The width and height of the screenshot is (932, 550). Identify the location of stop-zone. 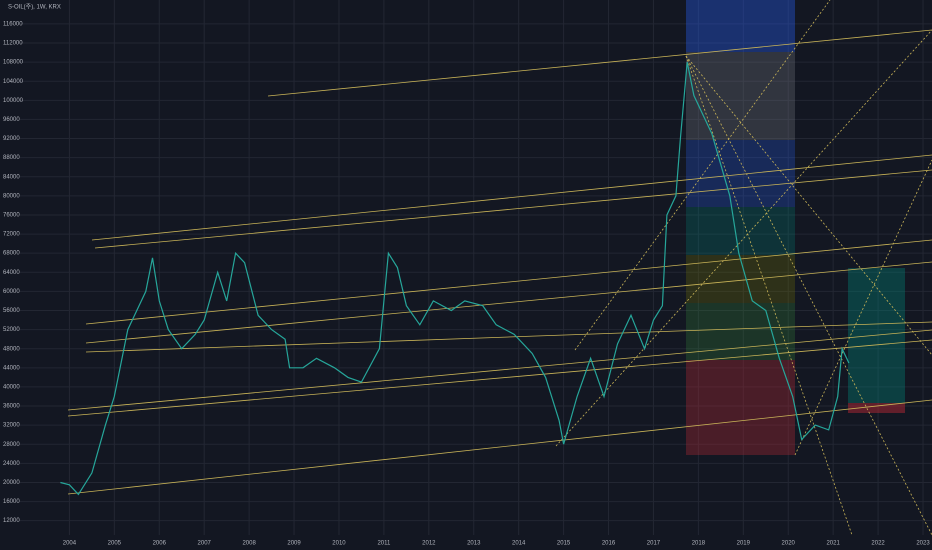
(876, 408).